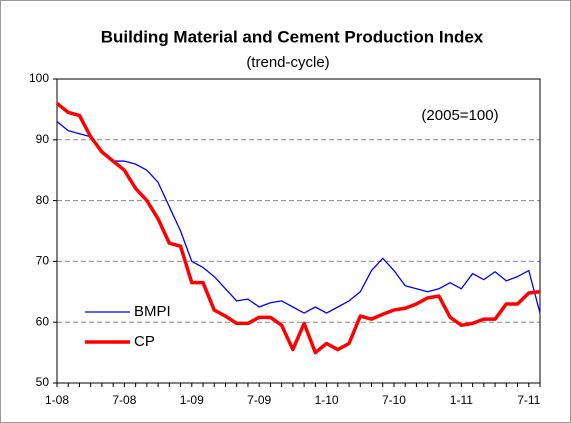 The image size is (571, 423). I want to click on y-tick-label: 70, so click(43, 261).